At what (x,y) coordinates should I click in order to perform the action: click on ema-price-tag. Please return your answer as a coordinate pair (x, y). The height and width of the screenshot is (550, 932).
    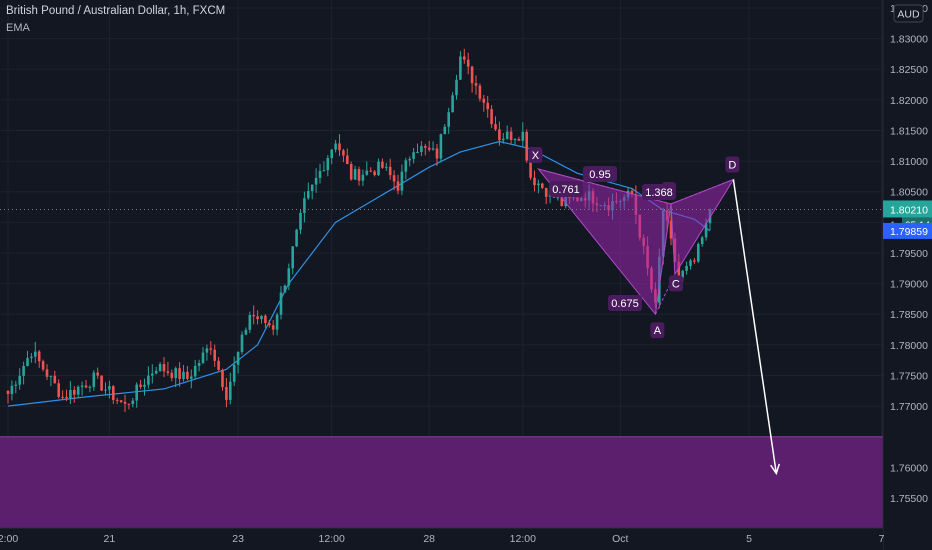
    Looking at the image, I should click on (907, 230).